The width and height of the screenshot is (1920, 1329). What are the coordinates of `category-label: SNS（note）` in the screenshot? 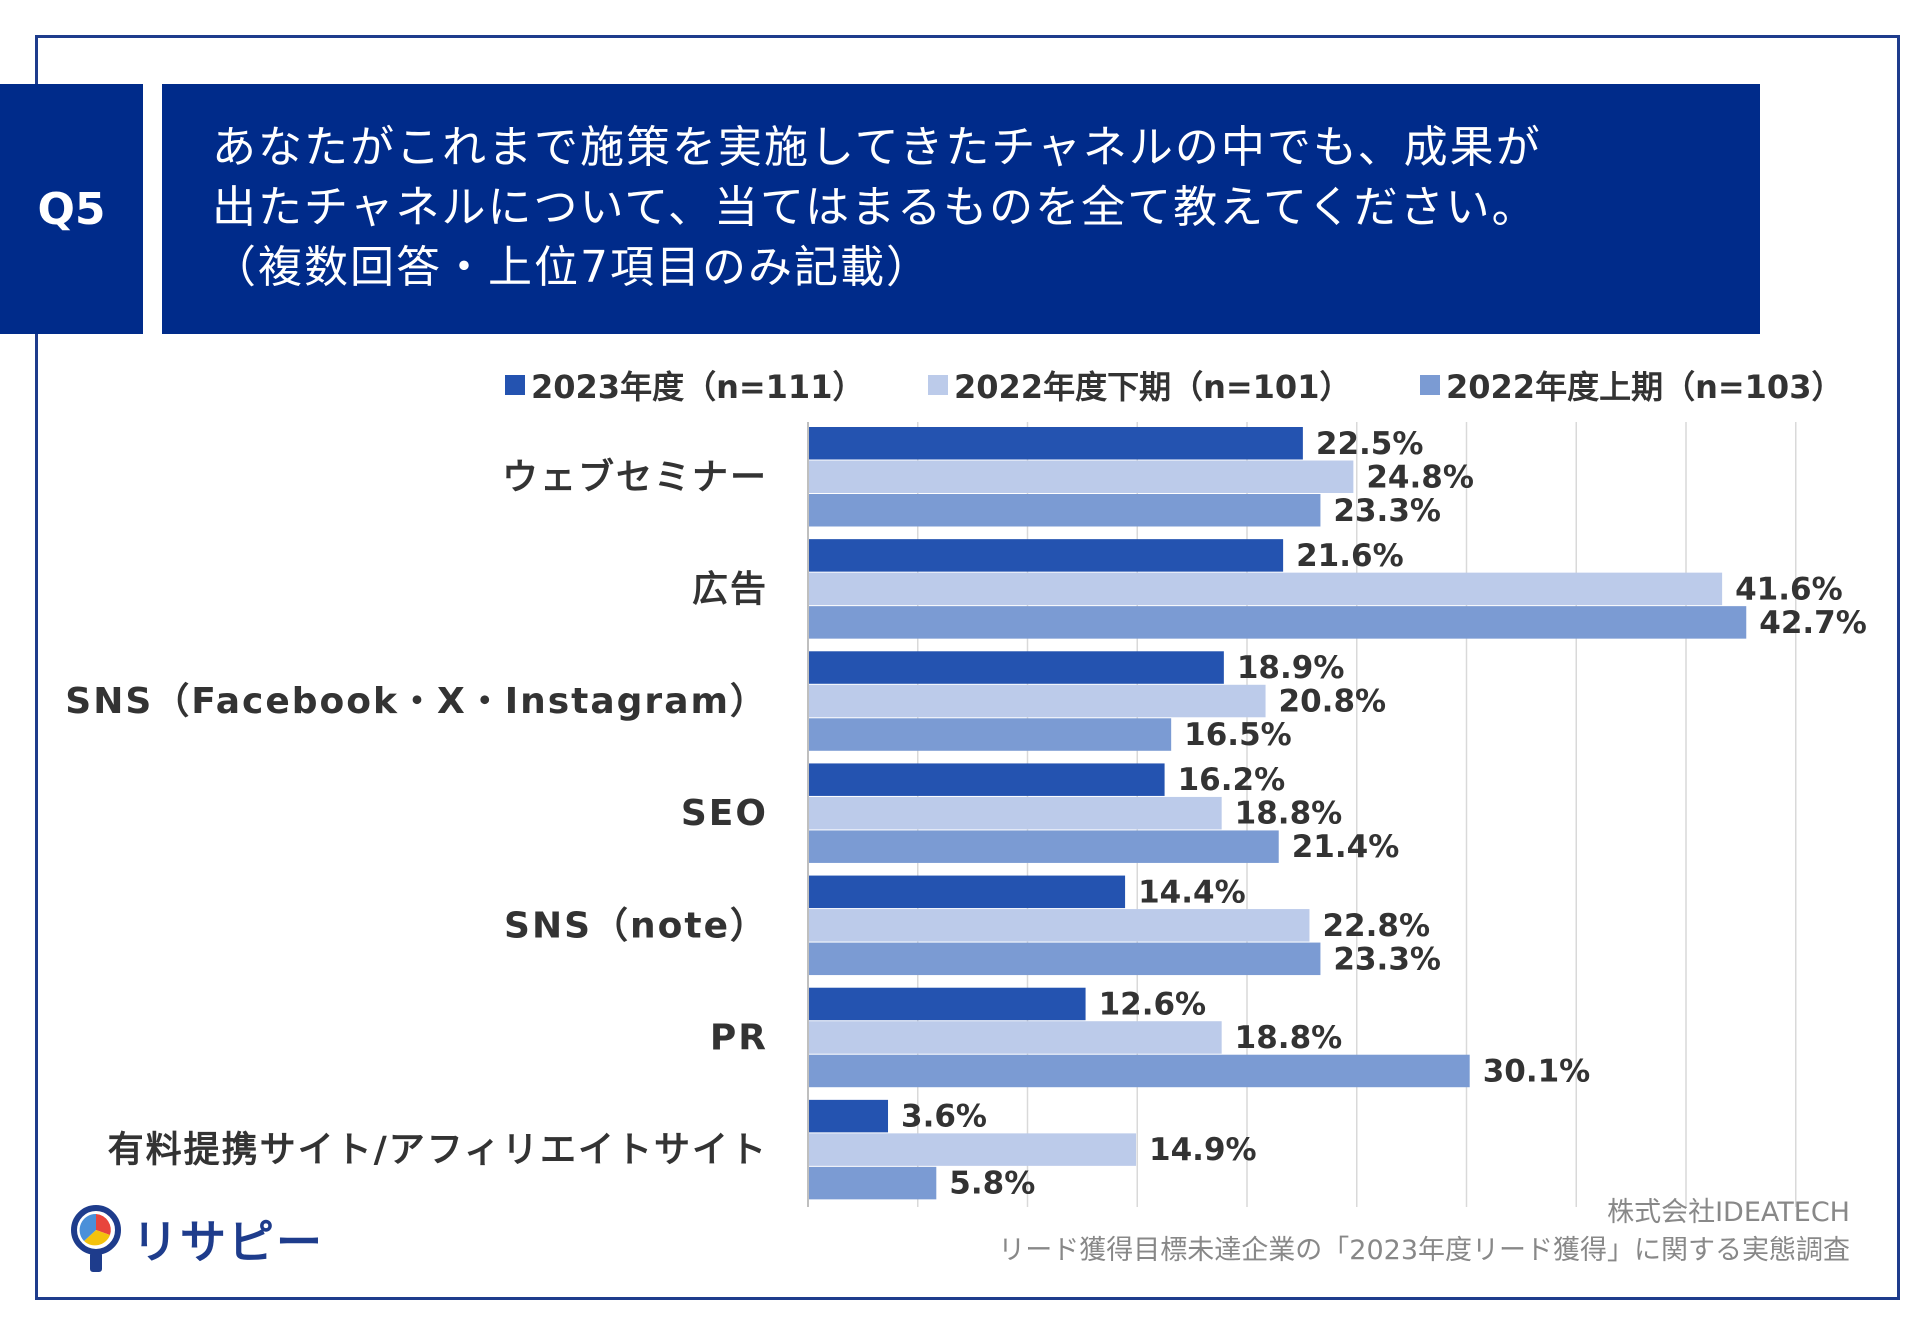 It's located at (636, 925).